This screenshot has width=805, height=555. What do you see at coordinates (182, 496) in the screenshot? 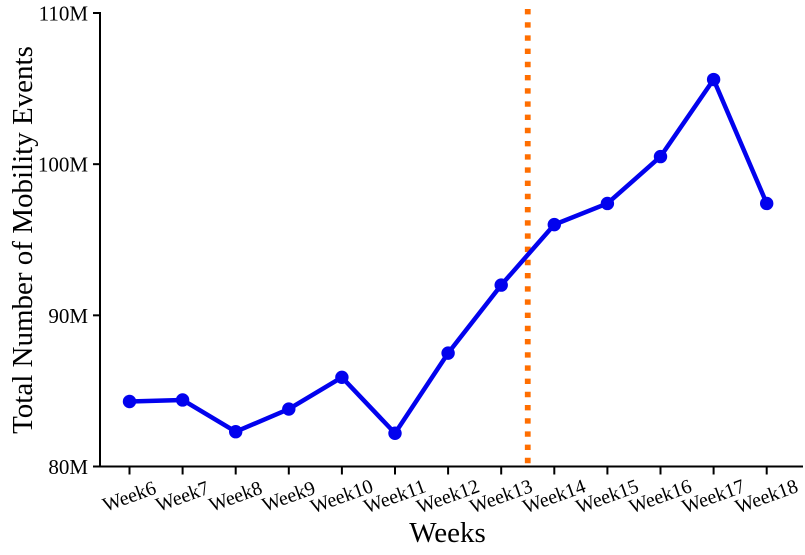
I see `x-tick-label: Week7` at bounding box center [182, 496].